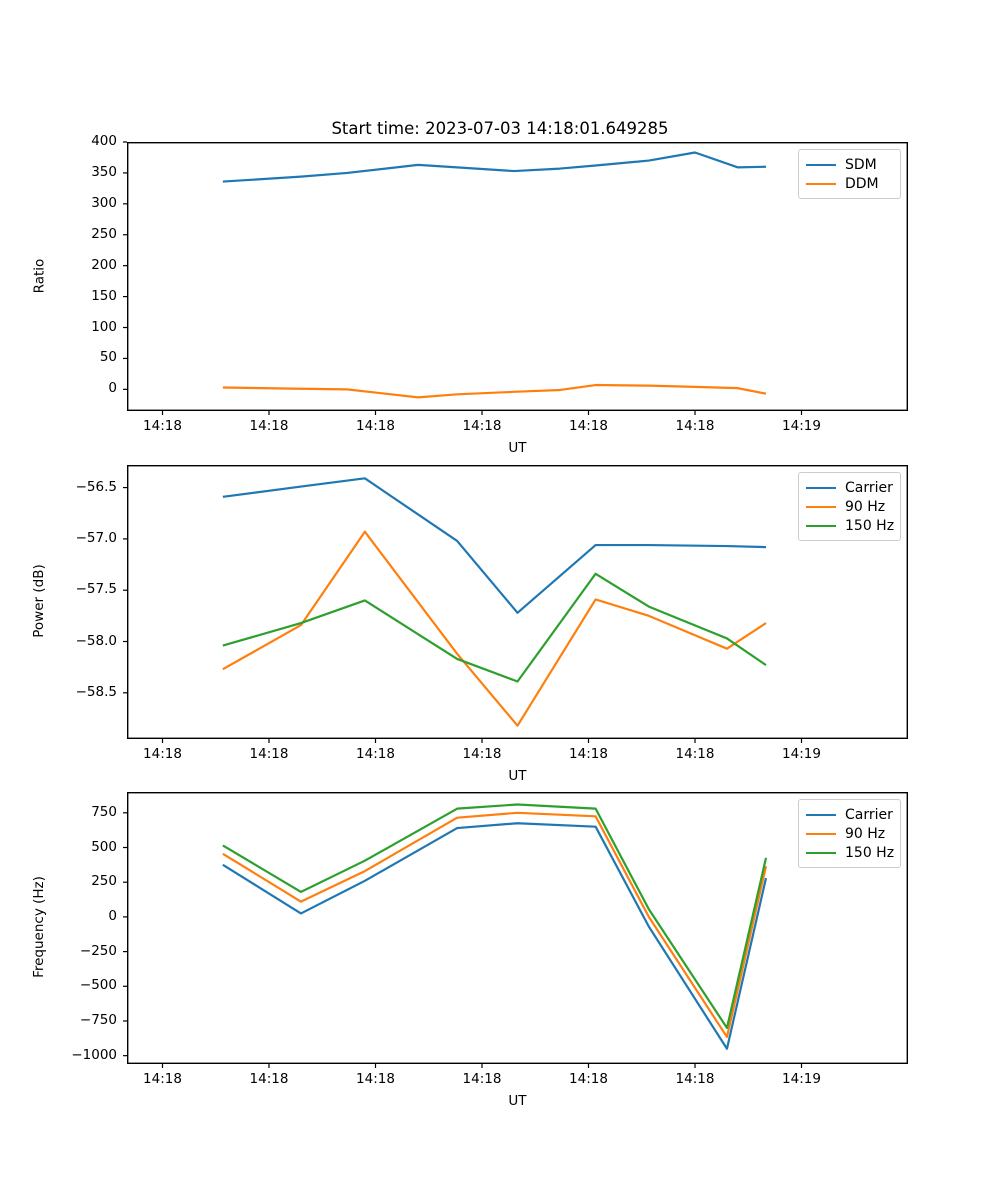  Describe the element at coordinates (108, 357) in the screenshot. I see `y-tick-label: 50` at that location.